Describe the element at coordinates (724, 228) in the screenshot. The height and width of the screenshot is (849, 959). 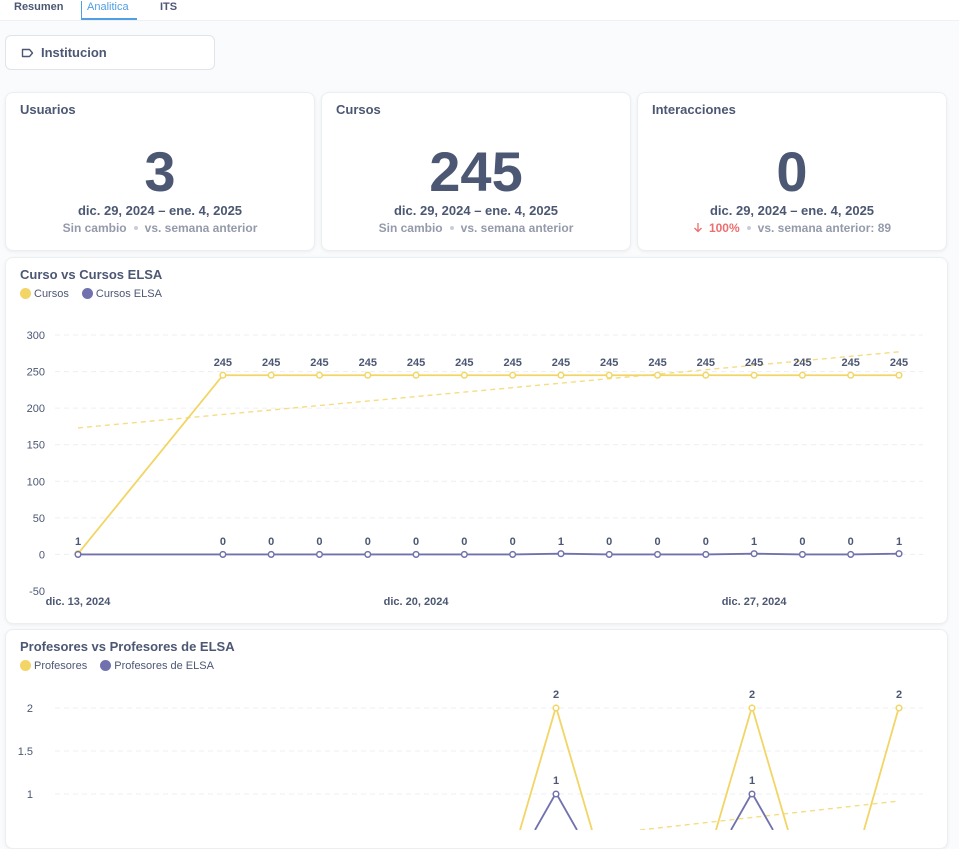
I see `change-text: 100%` at that location.